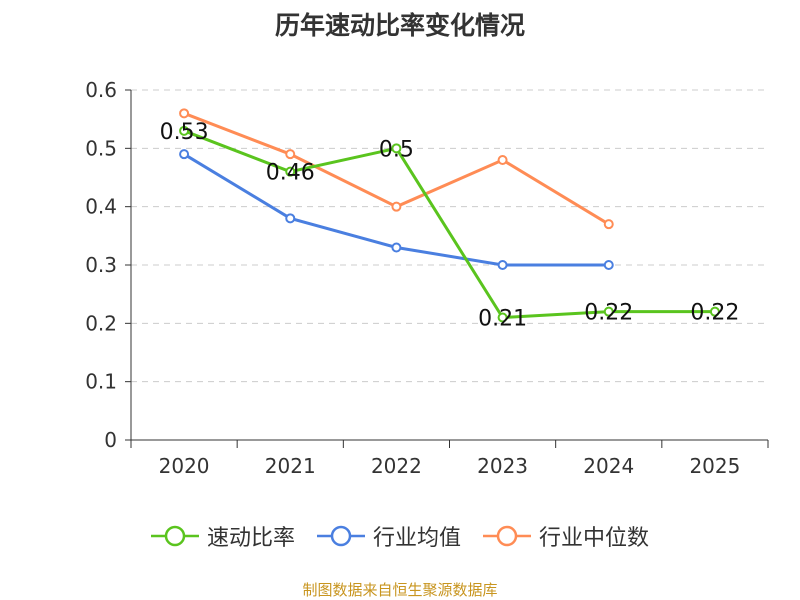  Describe the element at coordinates (399, 25) in the screenshot. I see `chart-title: 历年速动比率变化情况` at that location.